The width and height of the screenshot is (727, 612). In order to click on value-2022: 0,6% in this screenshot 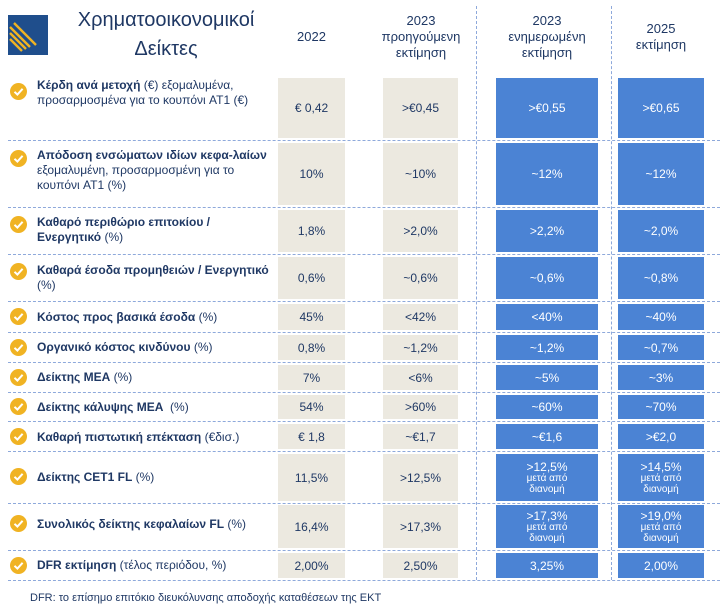, I will do `click(311, 278)`.